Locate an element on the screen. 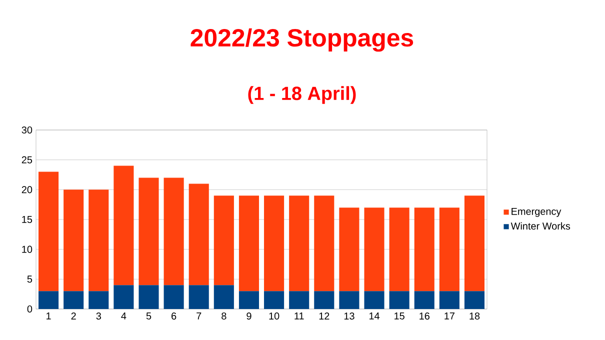 The height and width of the screenshot is (340, 605). y-tick-label: 10 is located at coordinates (27, 249).